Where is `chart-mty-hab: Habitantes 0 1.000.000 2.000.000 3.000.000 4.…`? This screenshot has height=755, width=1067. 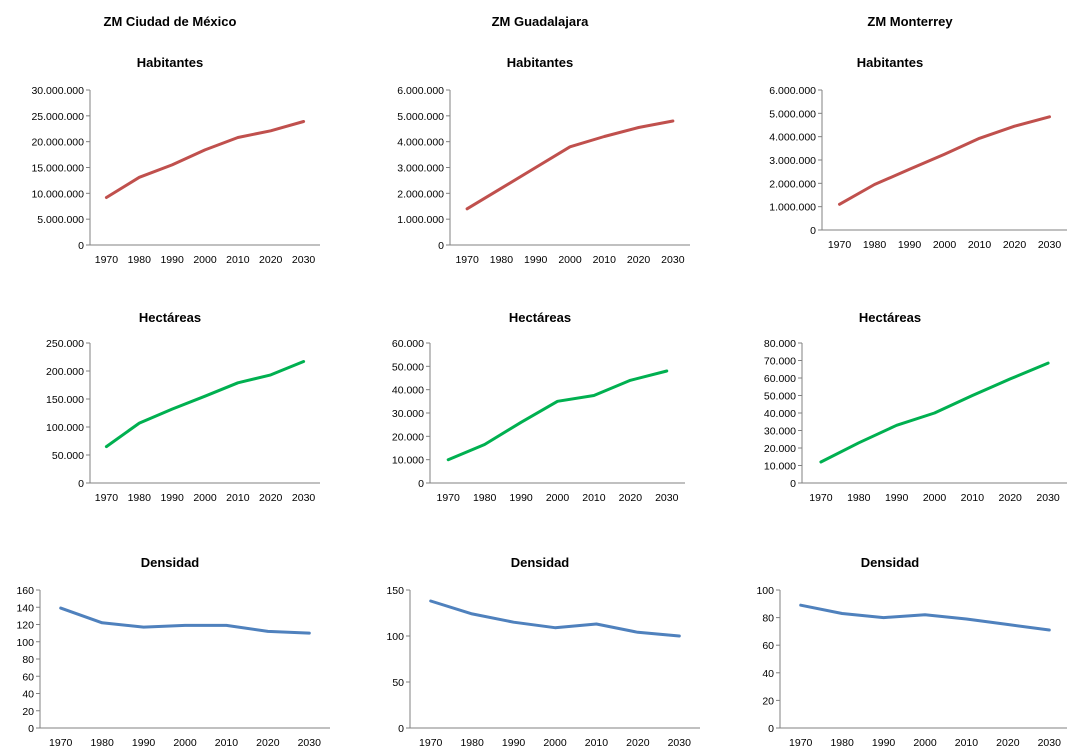
chart-mty-hab: Habitantes 0 1.000.000 2.000.000 3.000.000 4.… is located at coordinates (903, 170).